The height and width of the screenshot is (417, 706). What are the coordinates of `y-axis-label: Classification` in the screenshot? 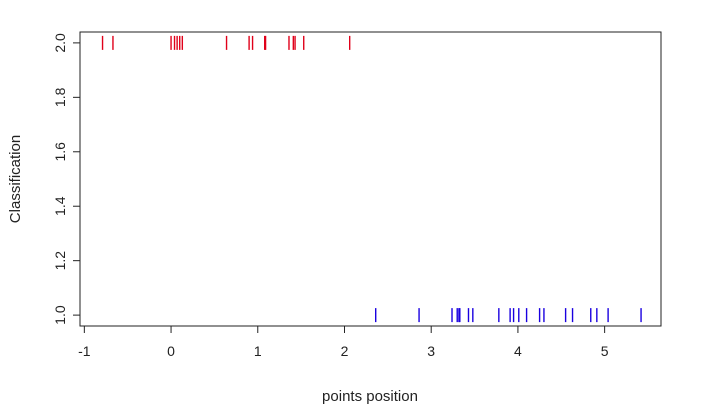 It's located at (15, 179).